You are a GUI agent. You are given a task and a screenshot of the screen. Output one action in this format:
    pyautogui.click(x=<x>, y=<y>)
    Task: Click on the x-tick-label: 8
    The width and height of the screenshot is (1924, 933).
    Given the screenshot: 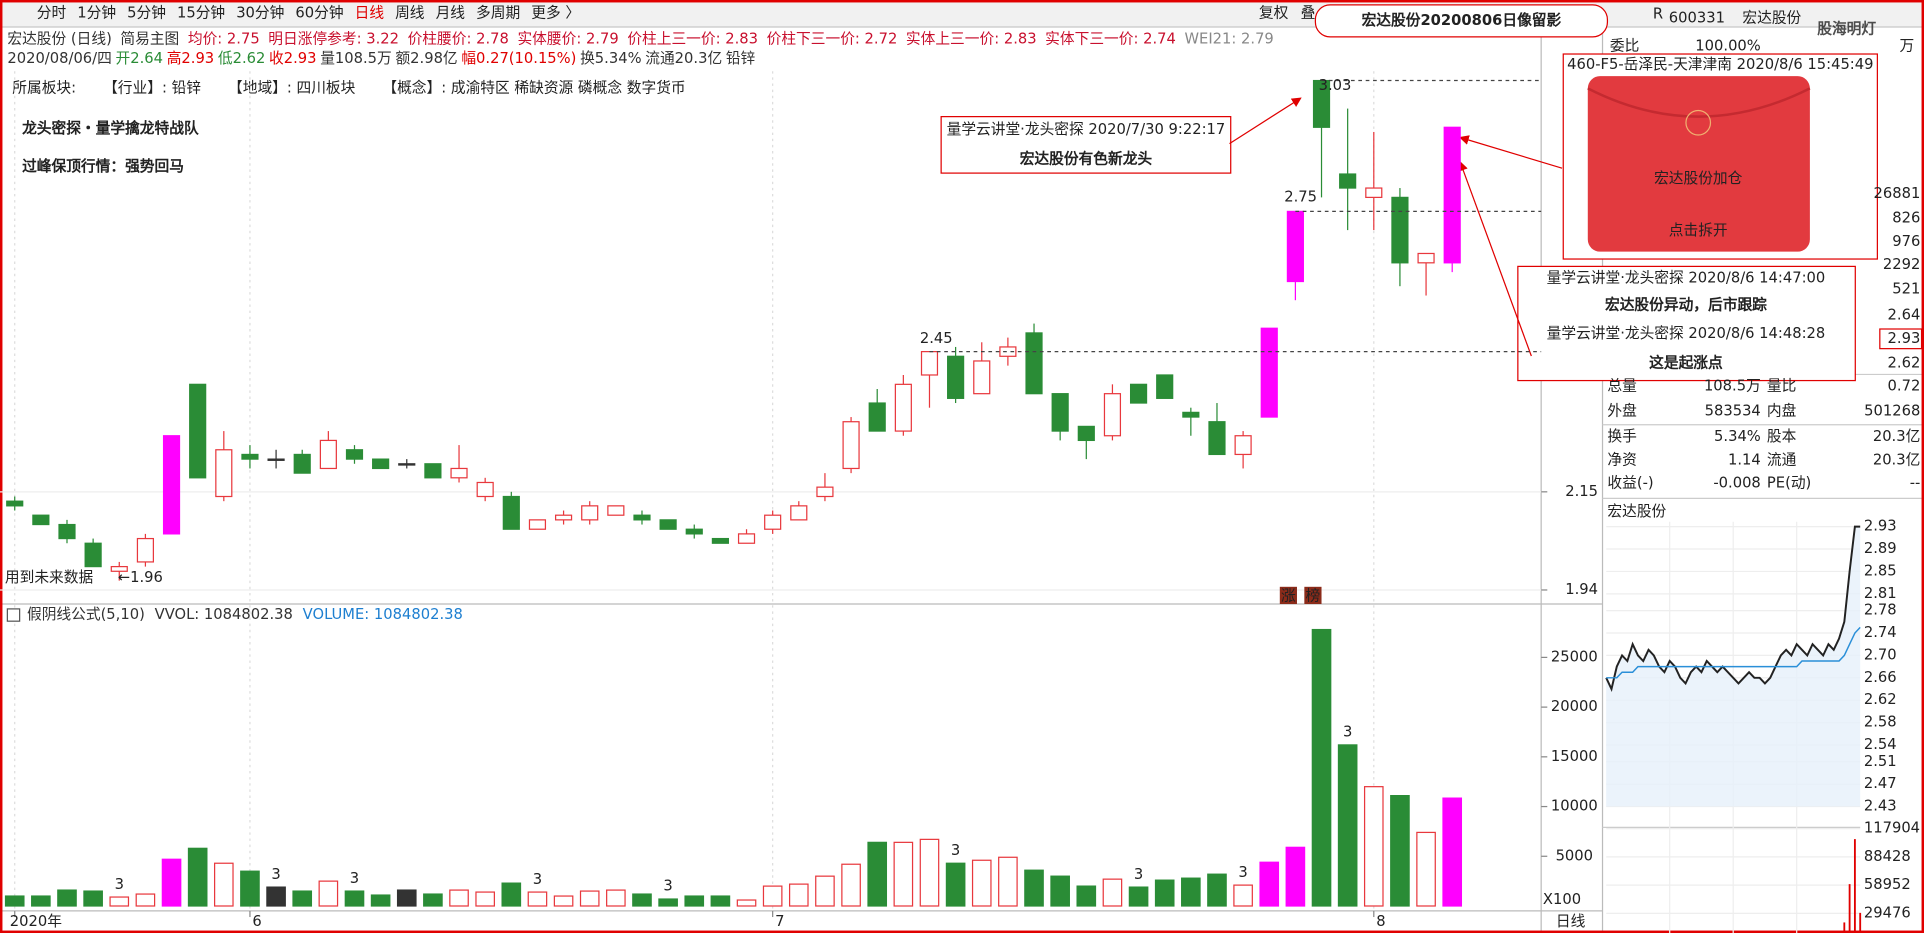 What is the action you would take?
    pyautogui.click(x=1380, y=921)
    